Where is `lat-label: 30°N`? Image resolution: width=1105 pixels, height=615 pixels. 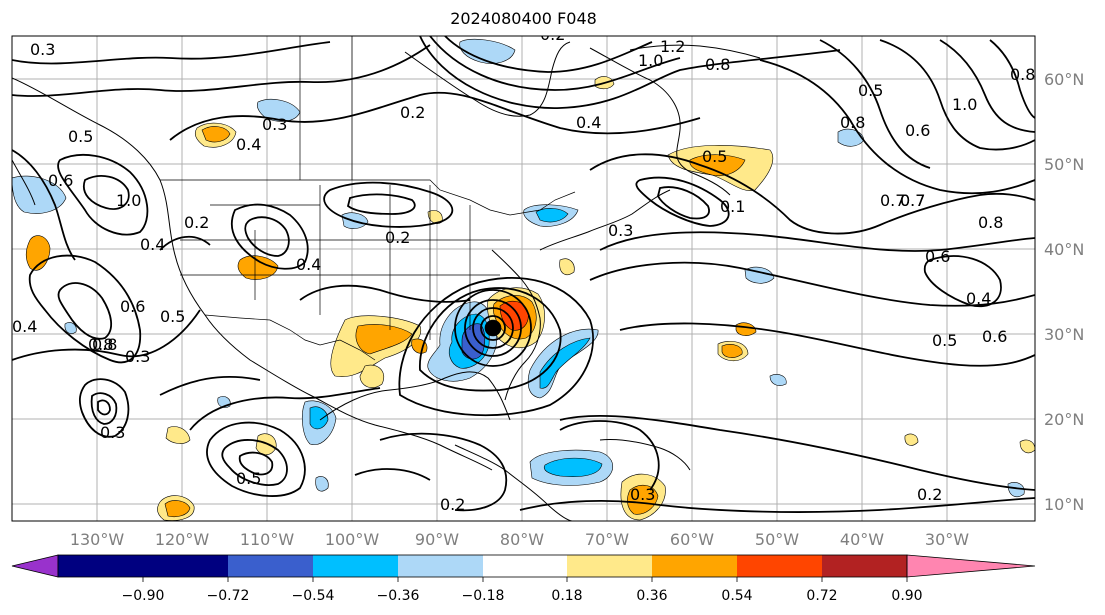
lat-label: 30°N is located at coordinates (1064, 334).